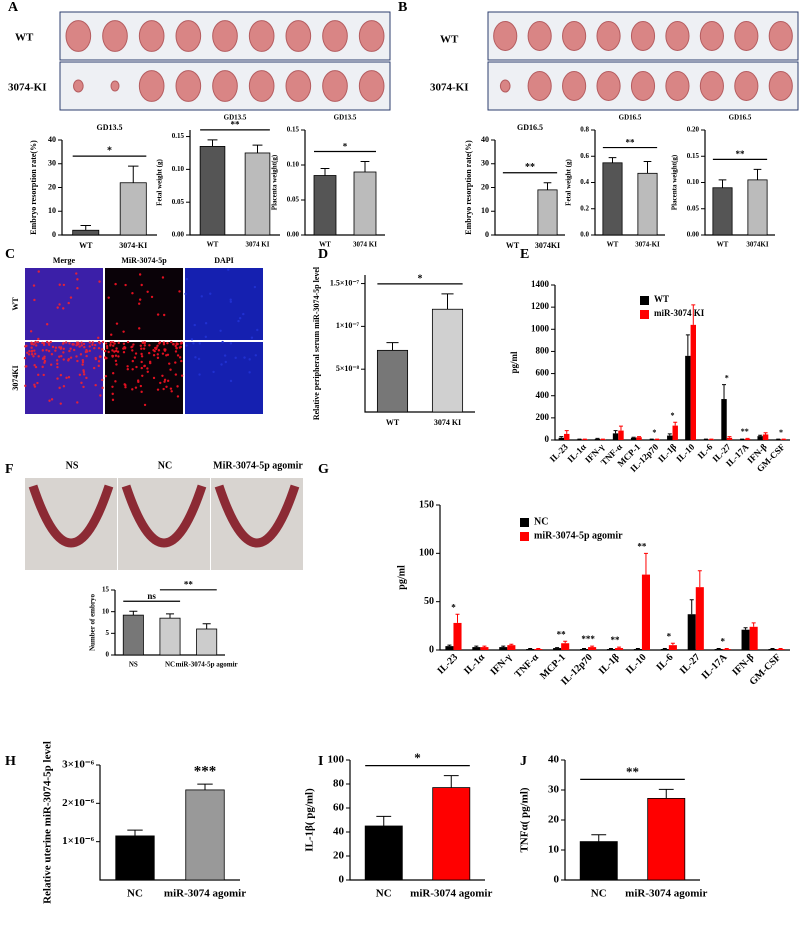  I want to click on chart-title: GD13.5, so click(235, 118).